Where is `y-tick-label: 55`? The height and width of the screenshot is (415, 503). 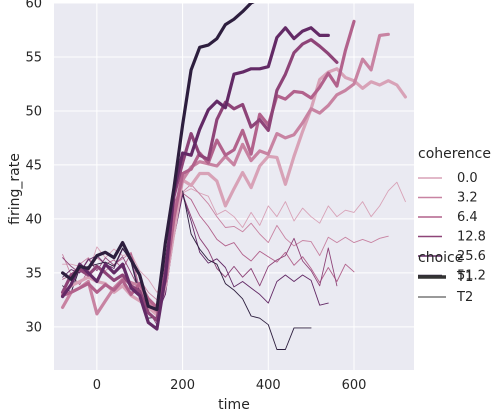
y-tick-label: 55 is located at coordinates (33, 57).